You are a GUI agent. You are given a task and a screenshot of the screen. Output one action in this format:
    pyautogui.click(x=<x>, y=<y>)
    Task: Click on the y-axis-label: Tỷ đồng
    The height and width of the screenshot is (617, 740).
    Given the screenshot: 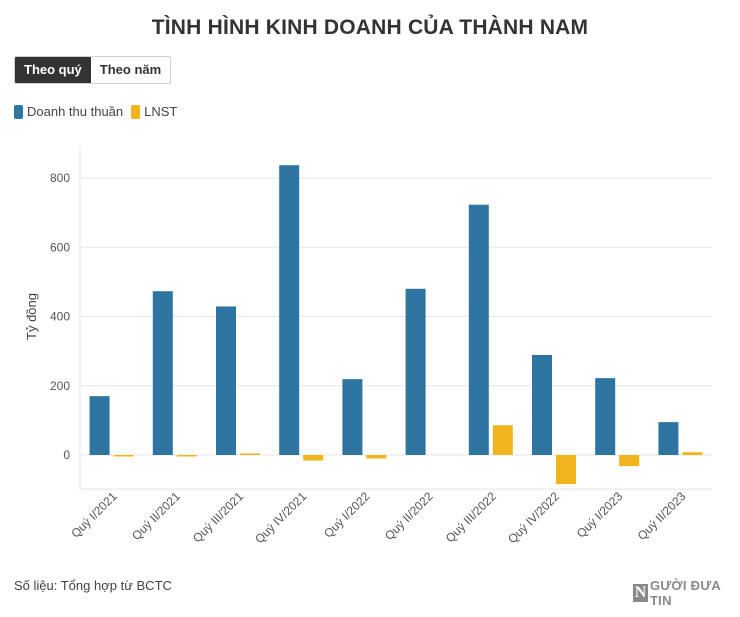 What is the action you would take?
    pyautogui.click(x=31, y=316)
    